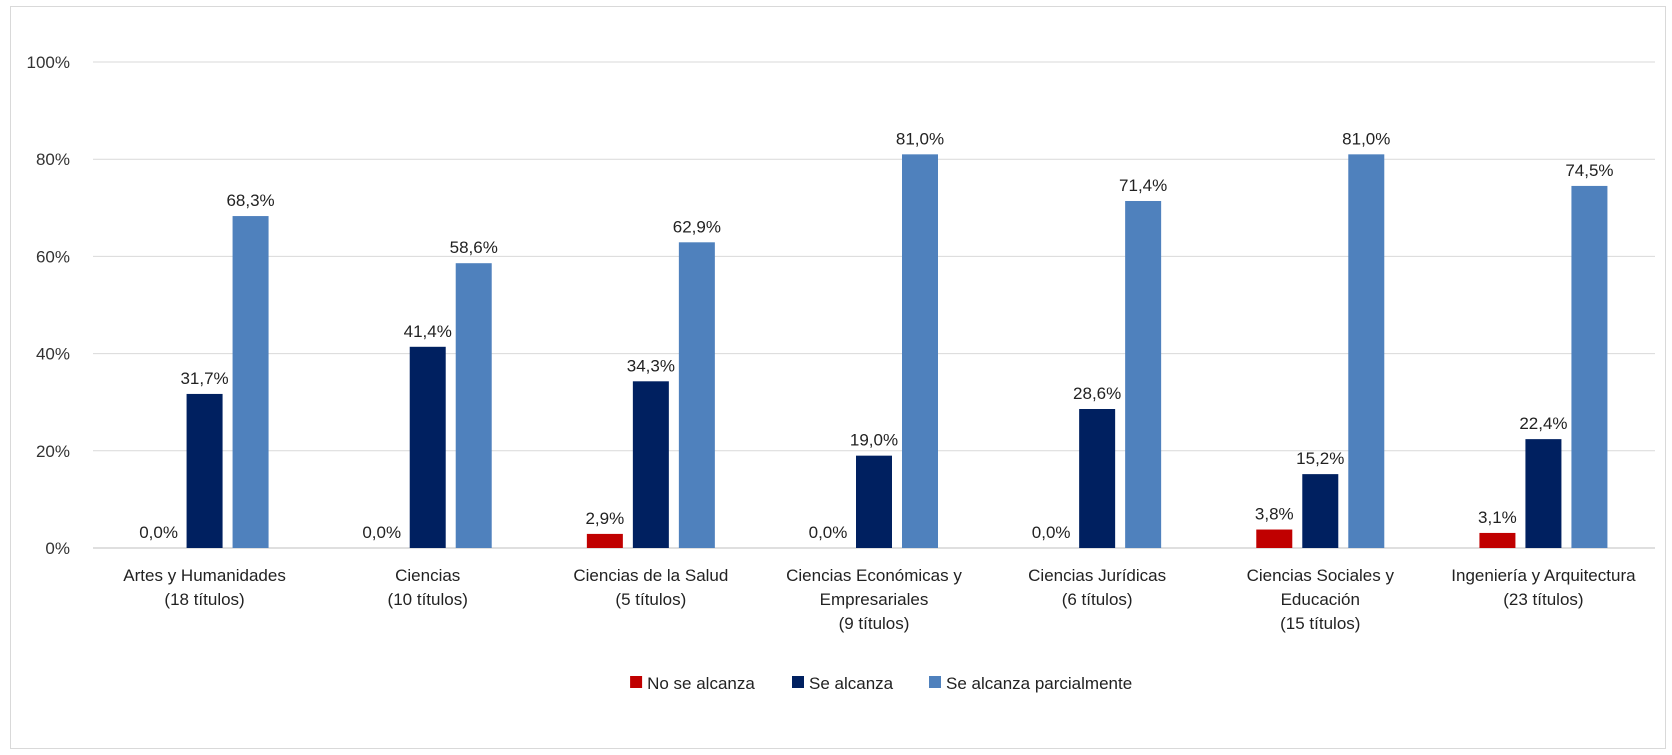 This screenshot has width=1672, height=755. What do you see at coordinates (1543, 423) in the screenshot?
I see `data-label: 22,4%` at bounding box center [1543, 423].